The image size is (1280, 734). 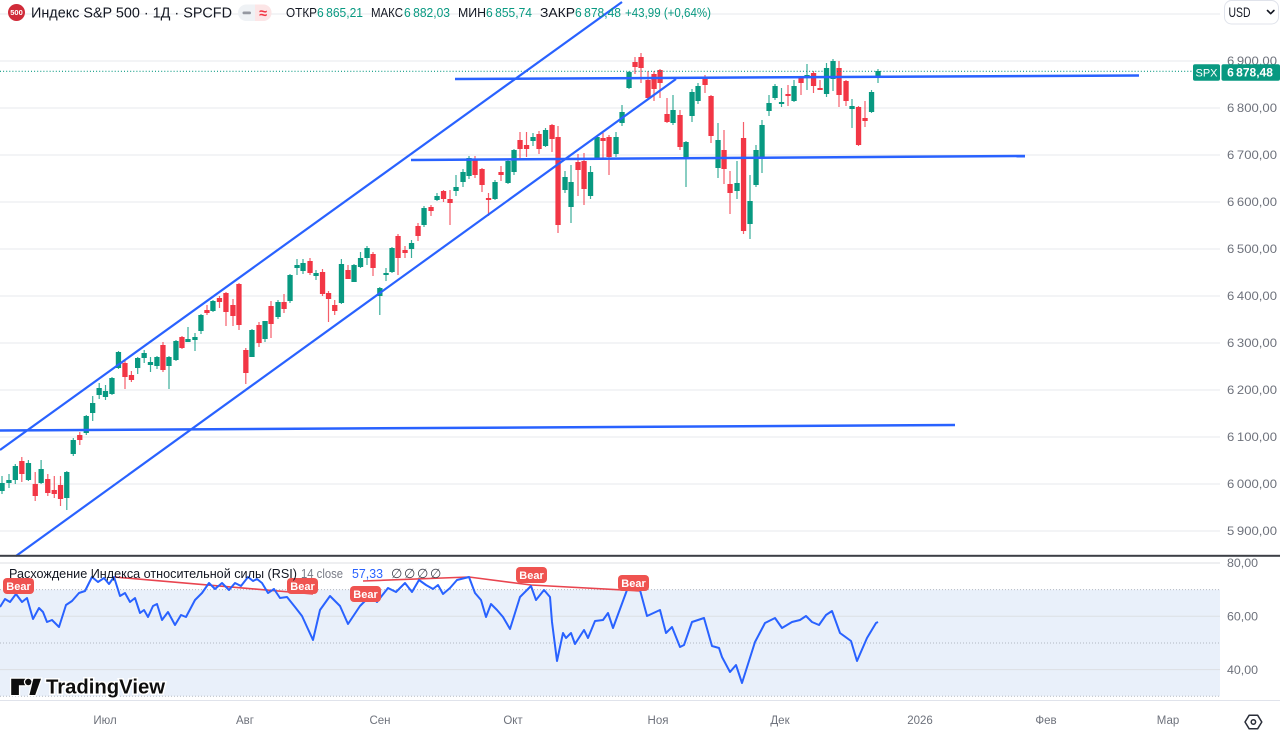 What do you see at coordinates (509, 12) in the screenshot?
I see `svg-text: 6 855,74` at bounding box center [509, 12].